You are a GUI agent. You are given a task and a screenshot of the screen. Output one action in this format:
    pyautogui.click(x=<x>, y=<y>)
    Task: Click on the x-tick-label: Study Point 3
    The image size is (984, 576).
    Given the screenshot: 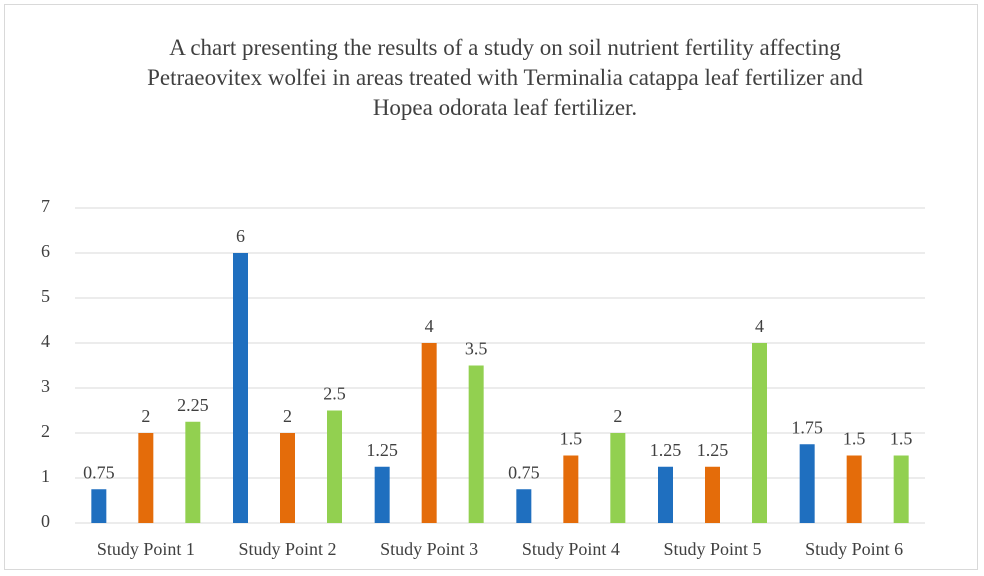 What is the action you would take?
    pyautogui.click(x=429, y=549)
    